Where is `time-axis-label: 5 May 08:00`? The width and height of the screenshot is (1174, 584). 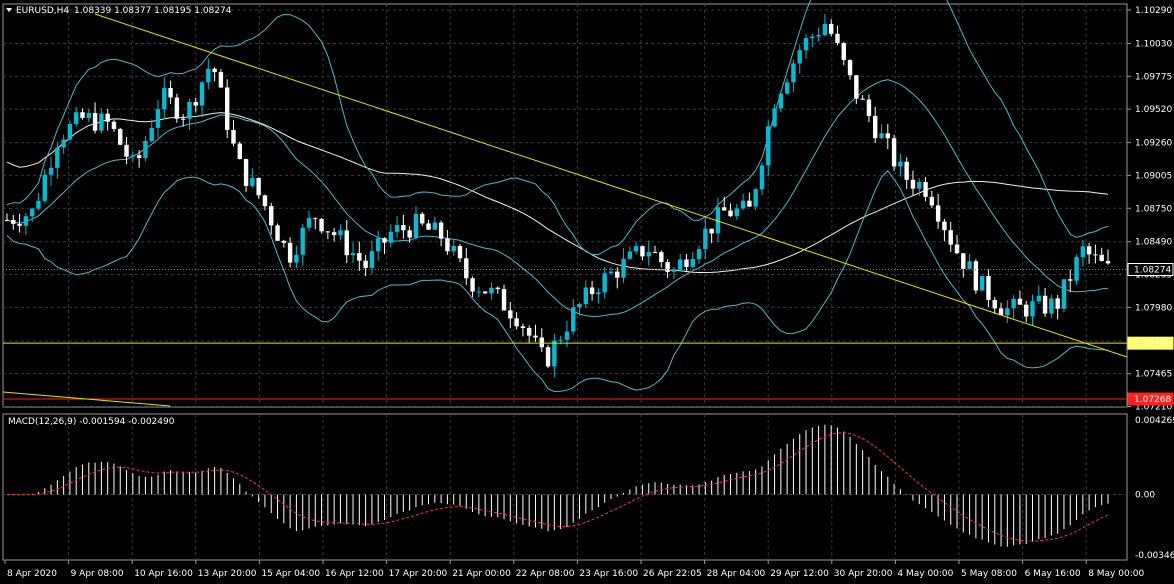 time-axis-label: 5 May 08:00 is located at coordinates (989, 574).